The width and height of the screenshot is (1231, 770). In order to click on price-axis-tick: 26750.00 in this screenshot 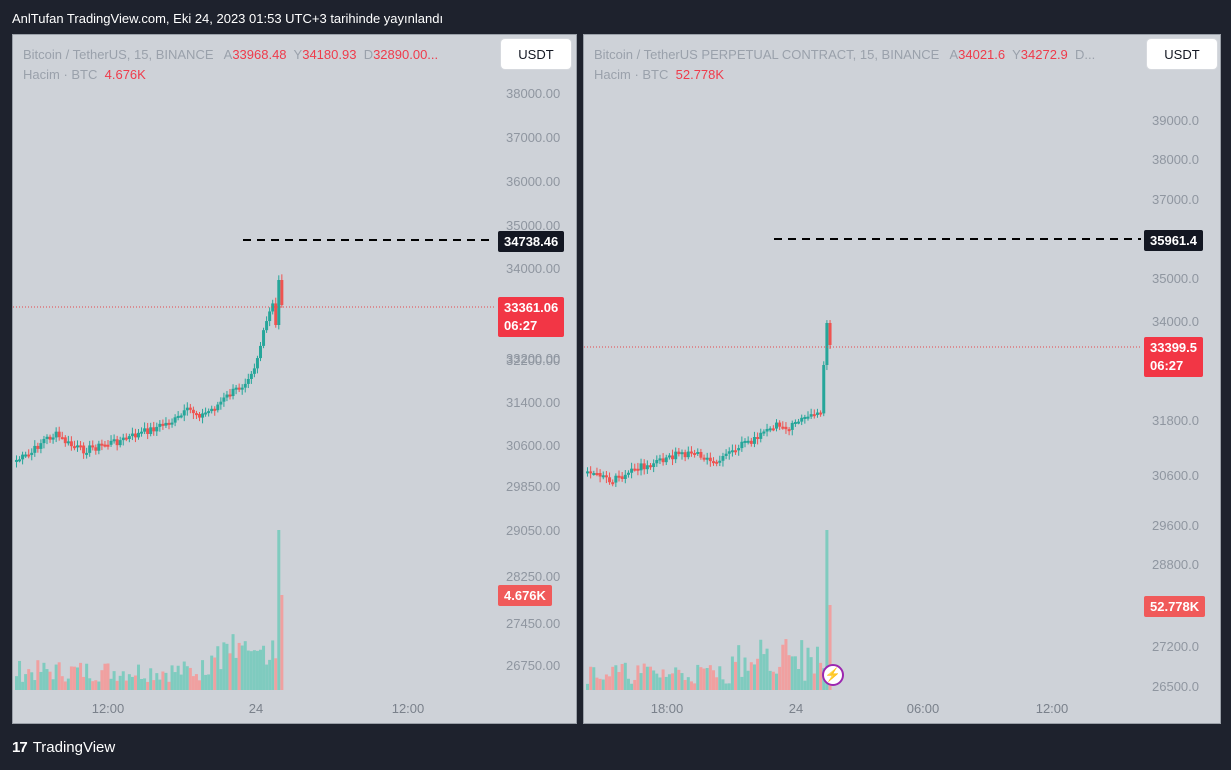, I will do `click(533, 665)`.